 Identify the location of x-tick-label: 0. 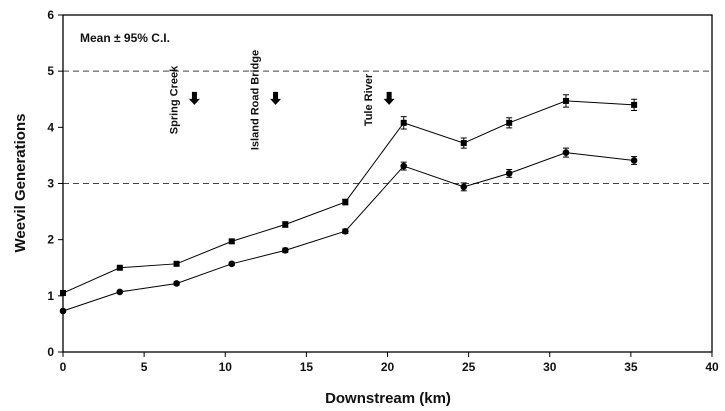
(63, 367).